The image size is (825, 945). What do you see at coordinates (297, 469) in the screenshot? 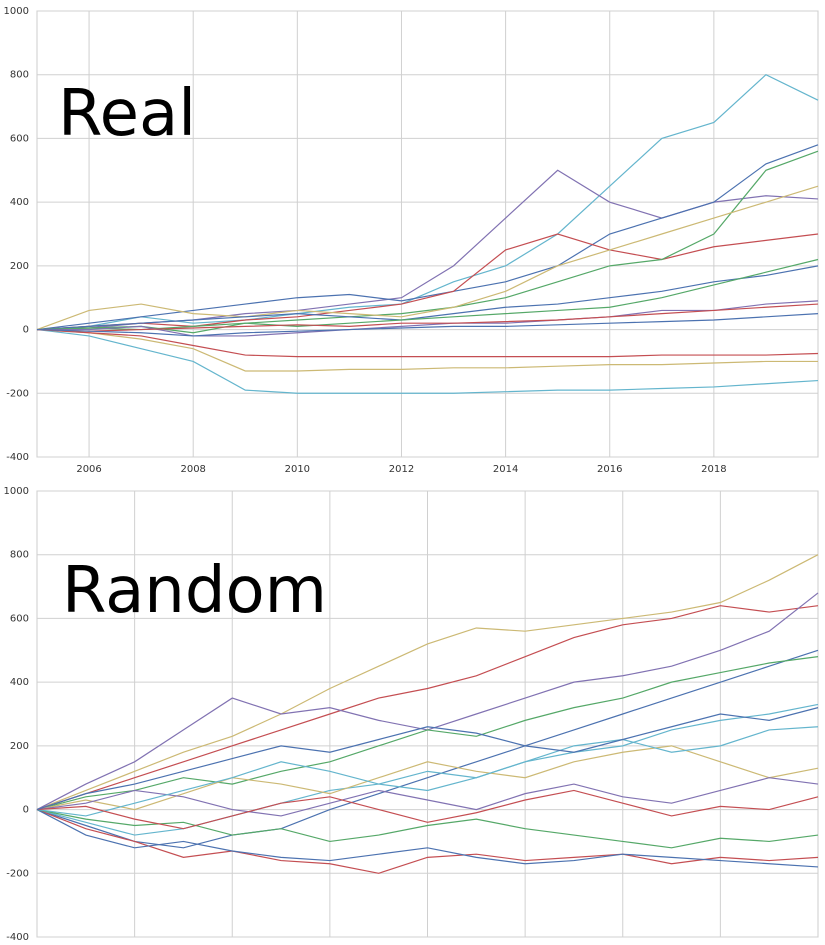
I see `x-tick-label: 2010` at bounding box center [297, 469].